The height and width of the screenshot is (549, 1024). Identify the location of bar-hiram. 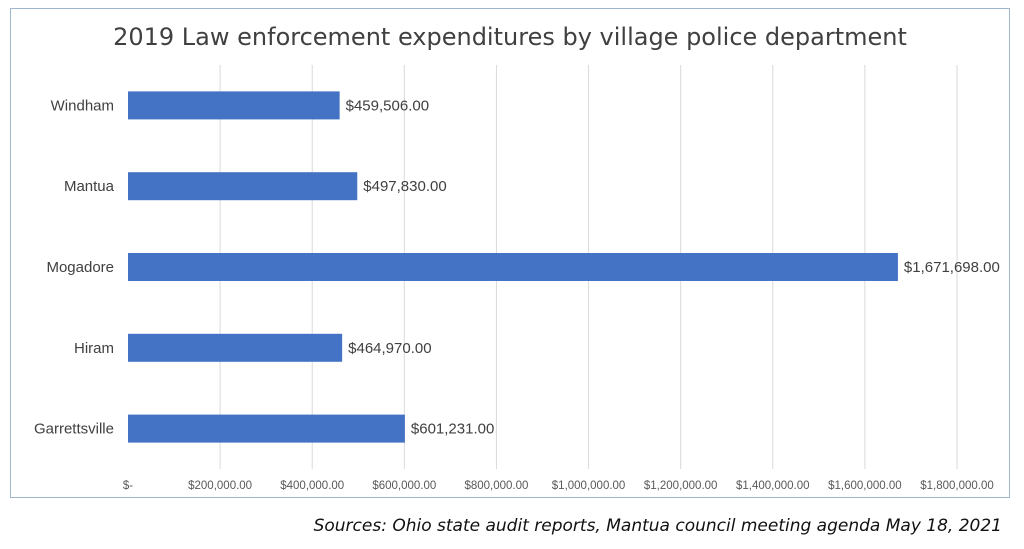
(235, 347).